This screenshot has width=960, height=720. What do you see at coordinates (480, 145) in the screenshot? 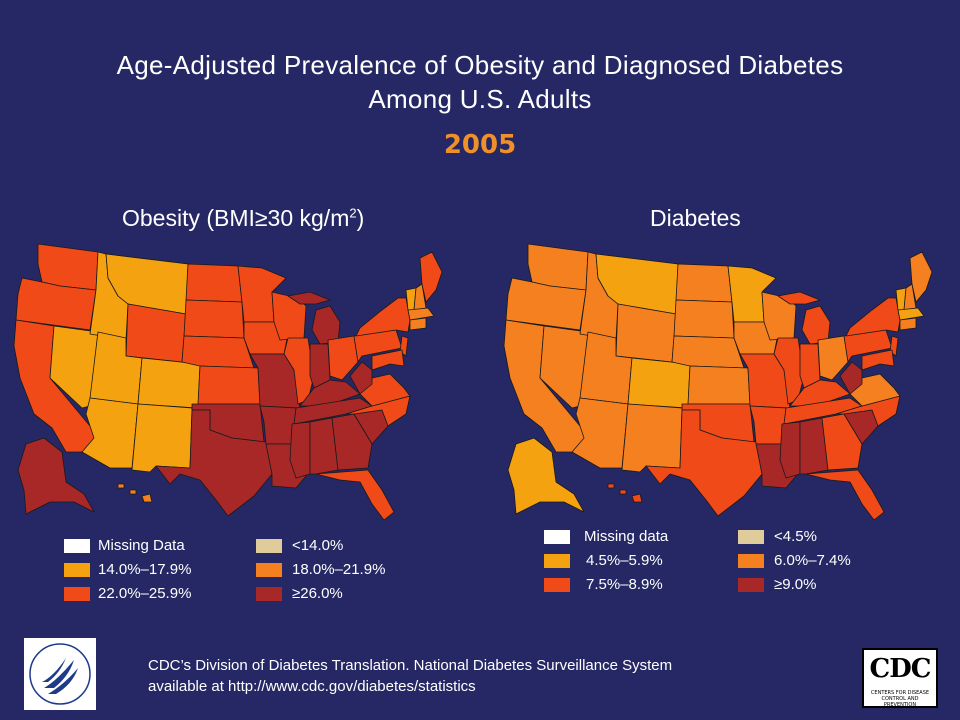
I see `year-label: 2005` at bounding box center [480, 145].